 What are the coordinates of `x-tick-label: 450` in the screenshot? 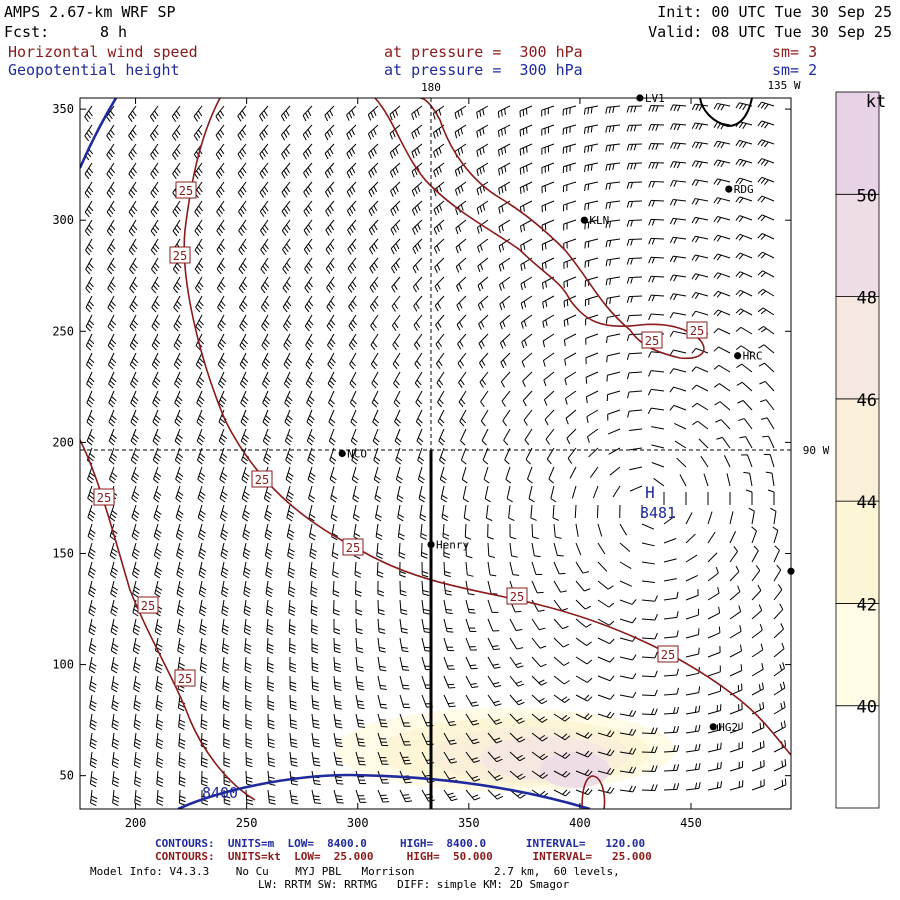 It's located at (691, 823).